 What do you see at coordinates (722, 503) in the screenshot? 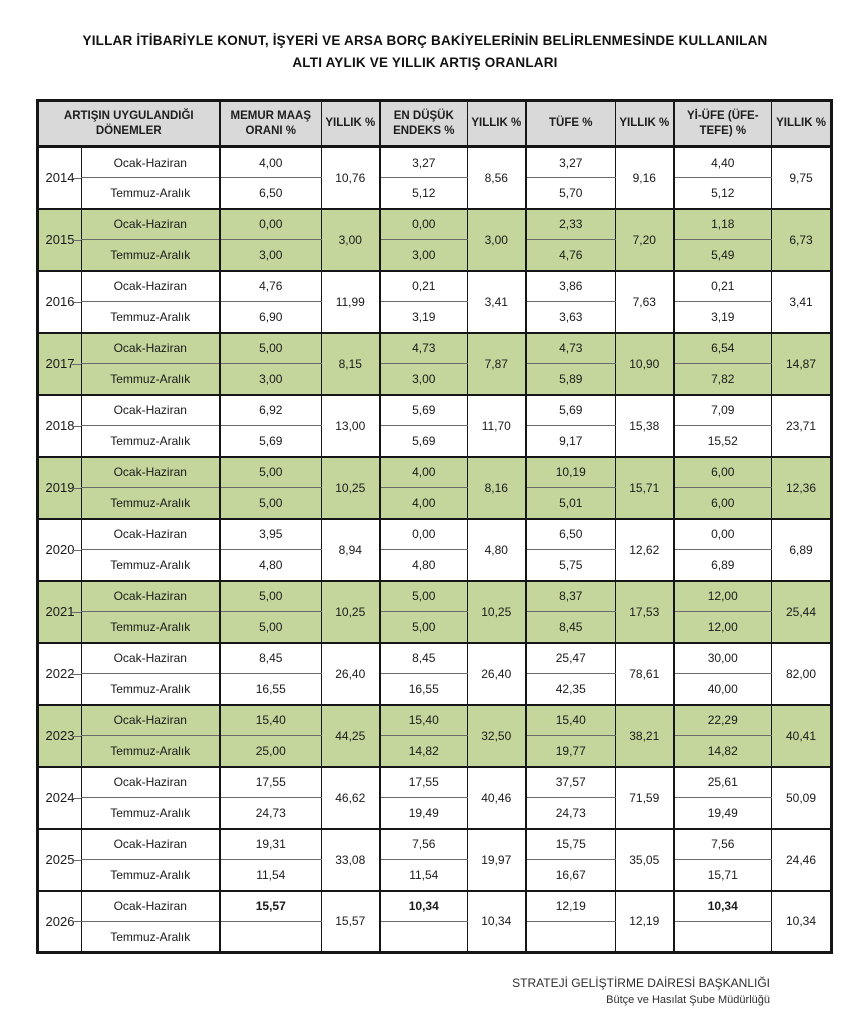
I see `yiufe-cell: 6,00` at bounding box center [722, 503].